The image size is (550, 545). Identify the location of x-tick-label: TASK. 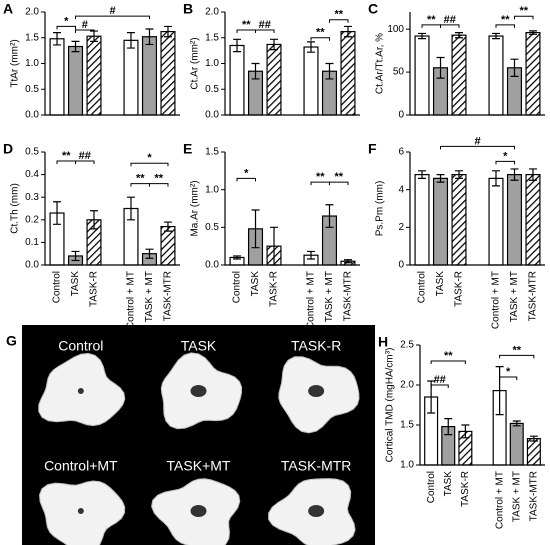
(440, 284).